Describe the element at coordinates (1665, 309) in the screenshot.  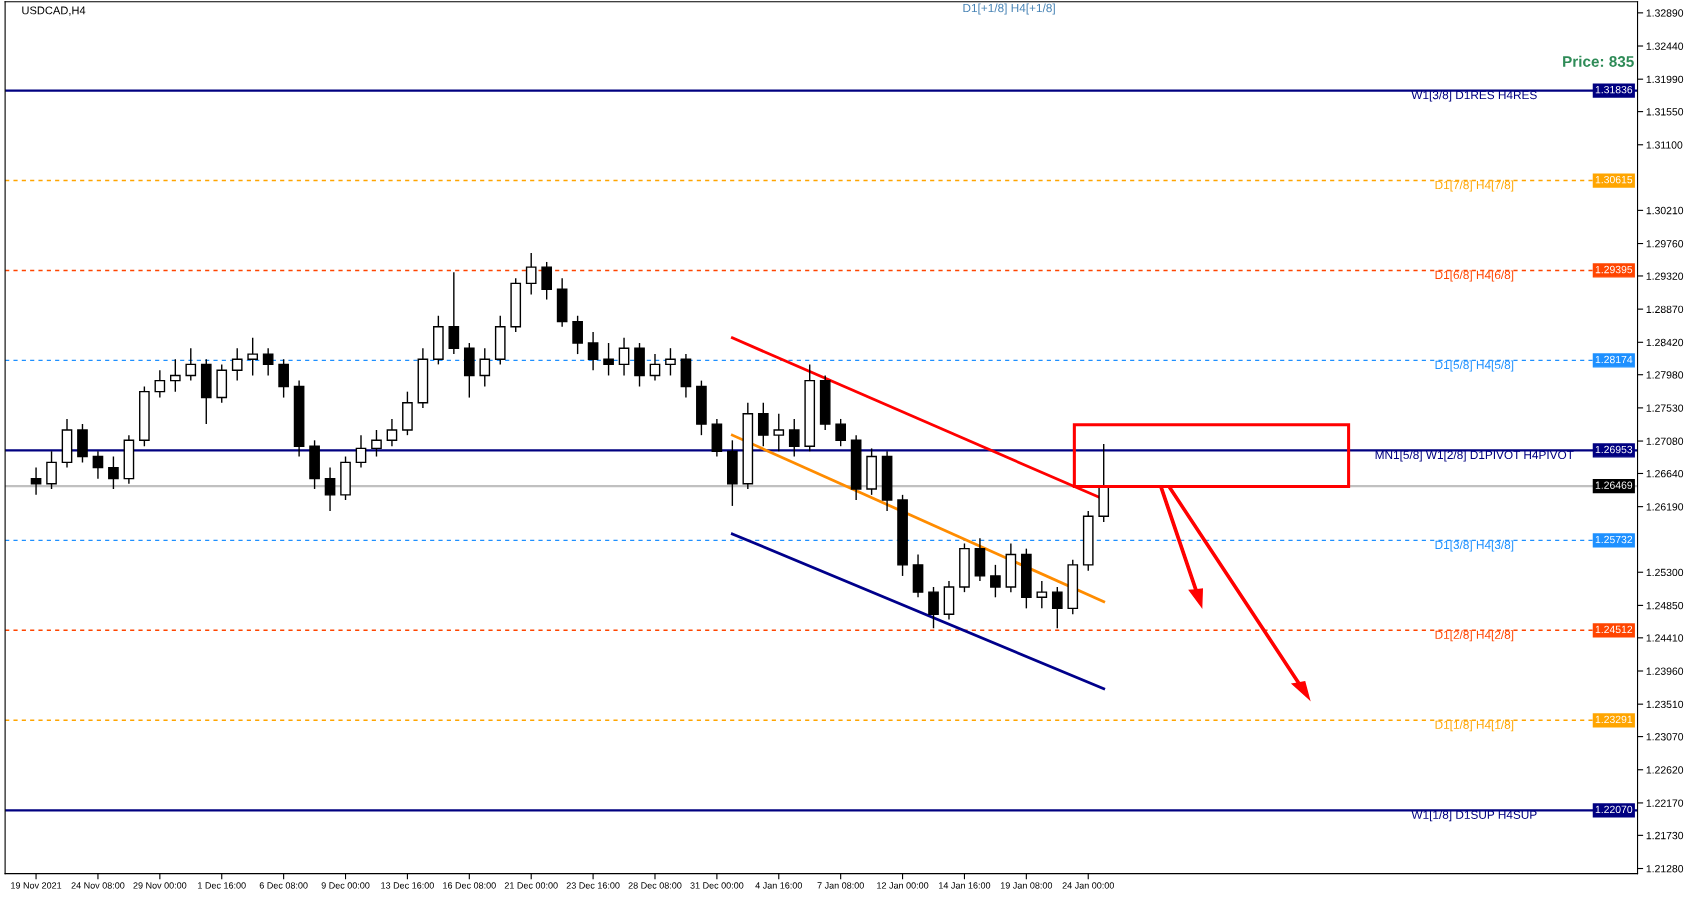
I see `y-tick-label: 1.28870` at that location.